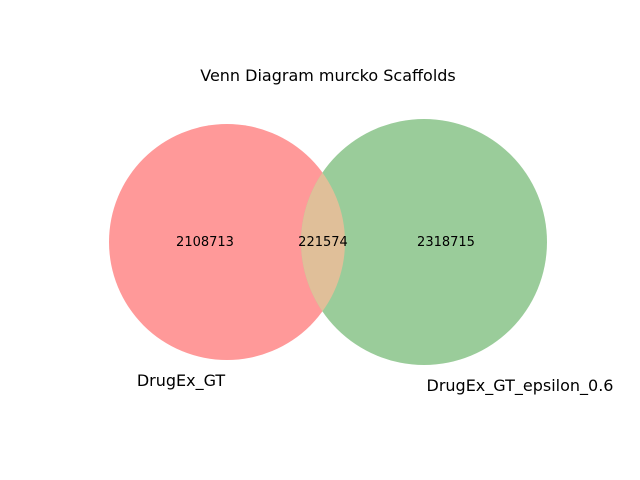  I want to click on set-a-label: DrugEx_GT, so click(181, 381).